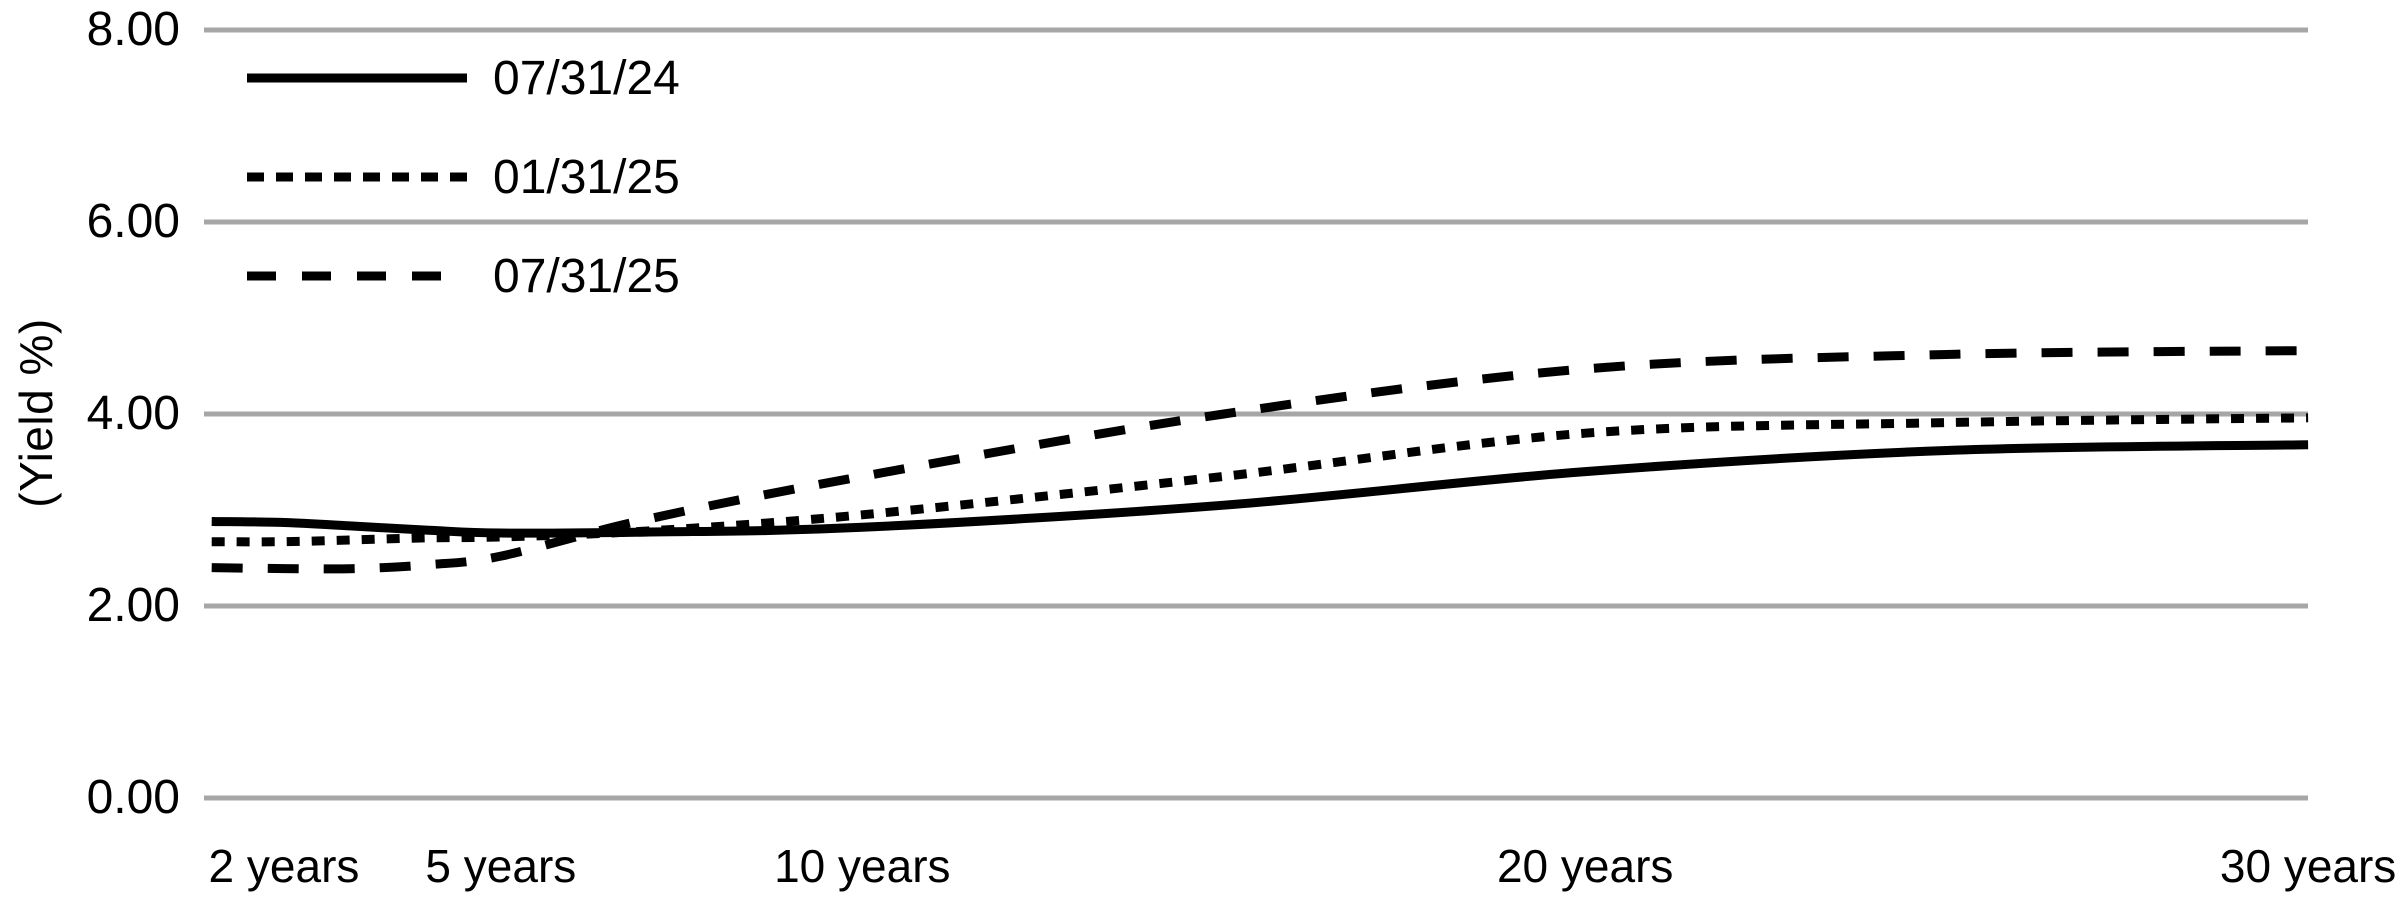 The image size is (2408, 908). I want to click on legend-item-label: 07/31/25, so click(586, 276).